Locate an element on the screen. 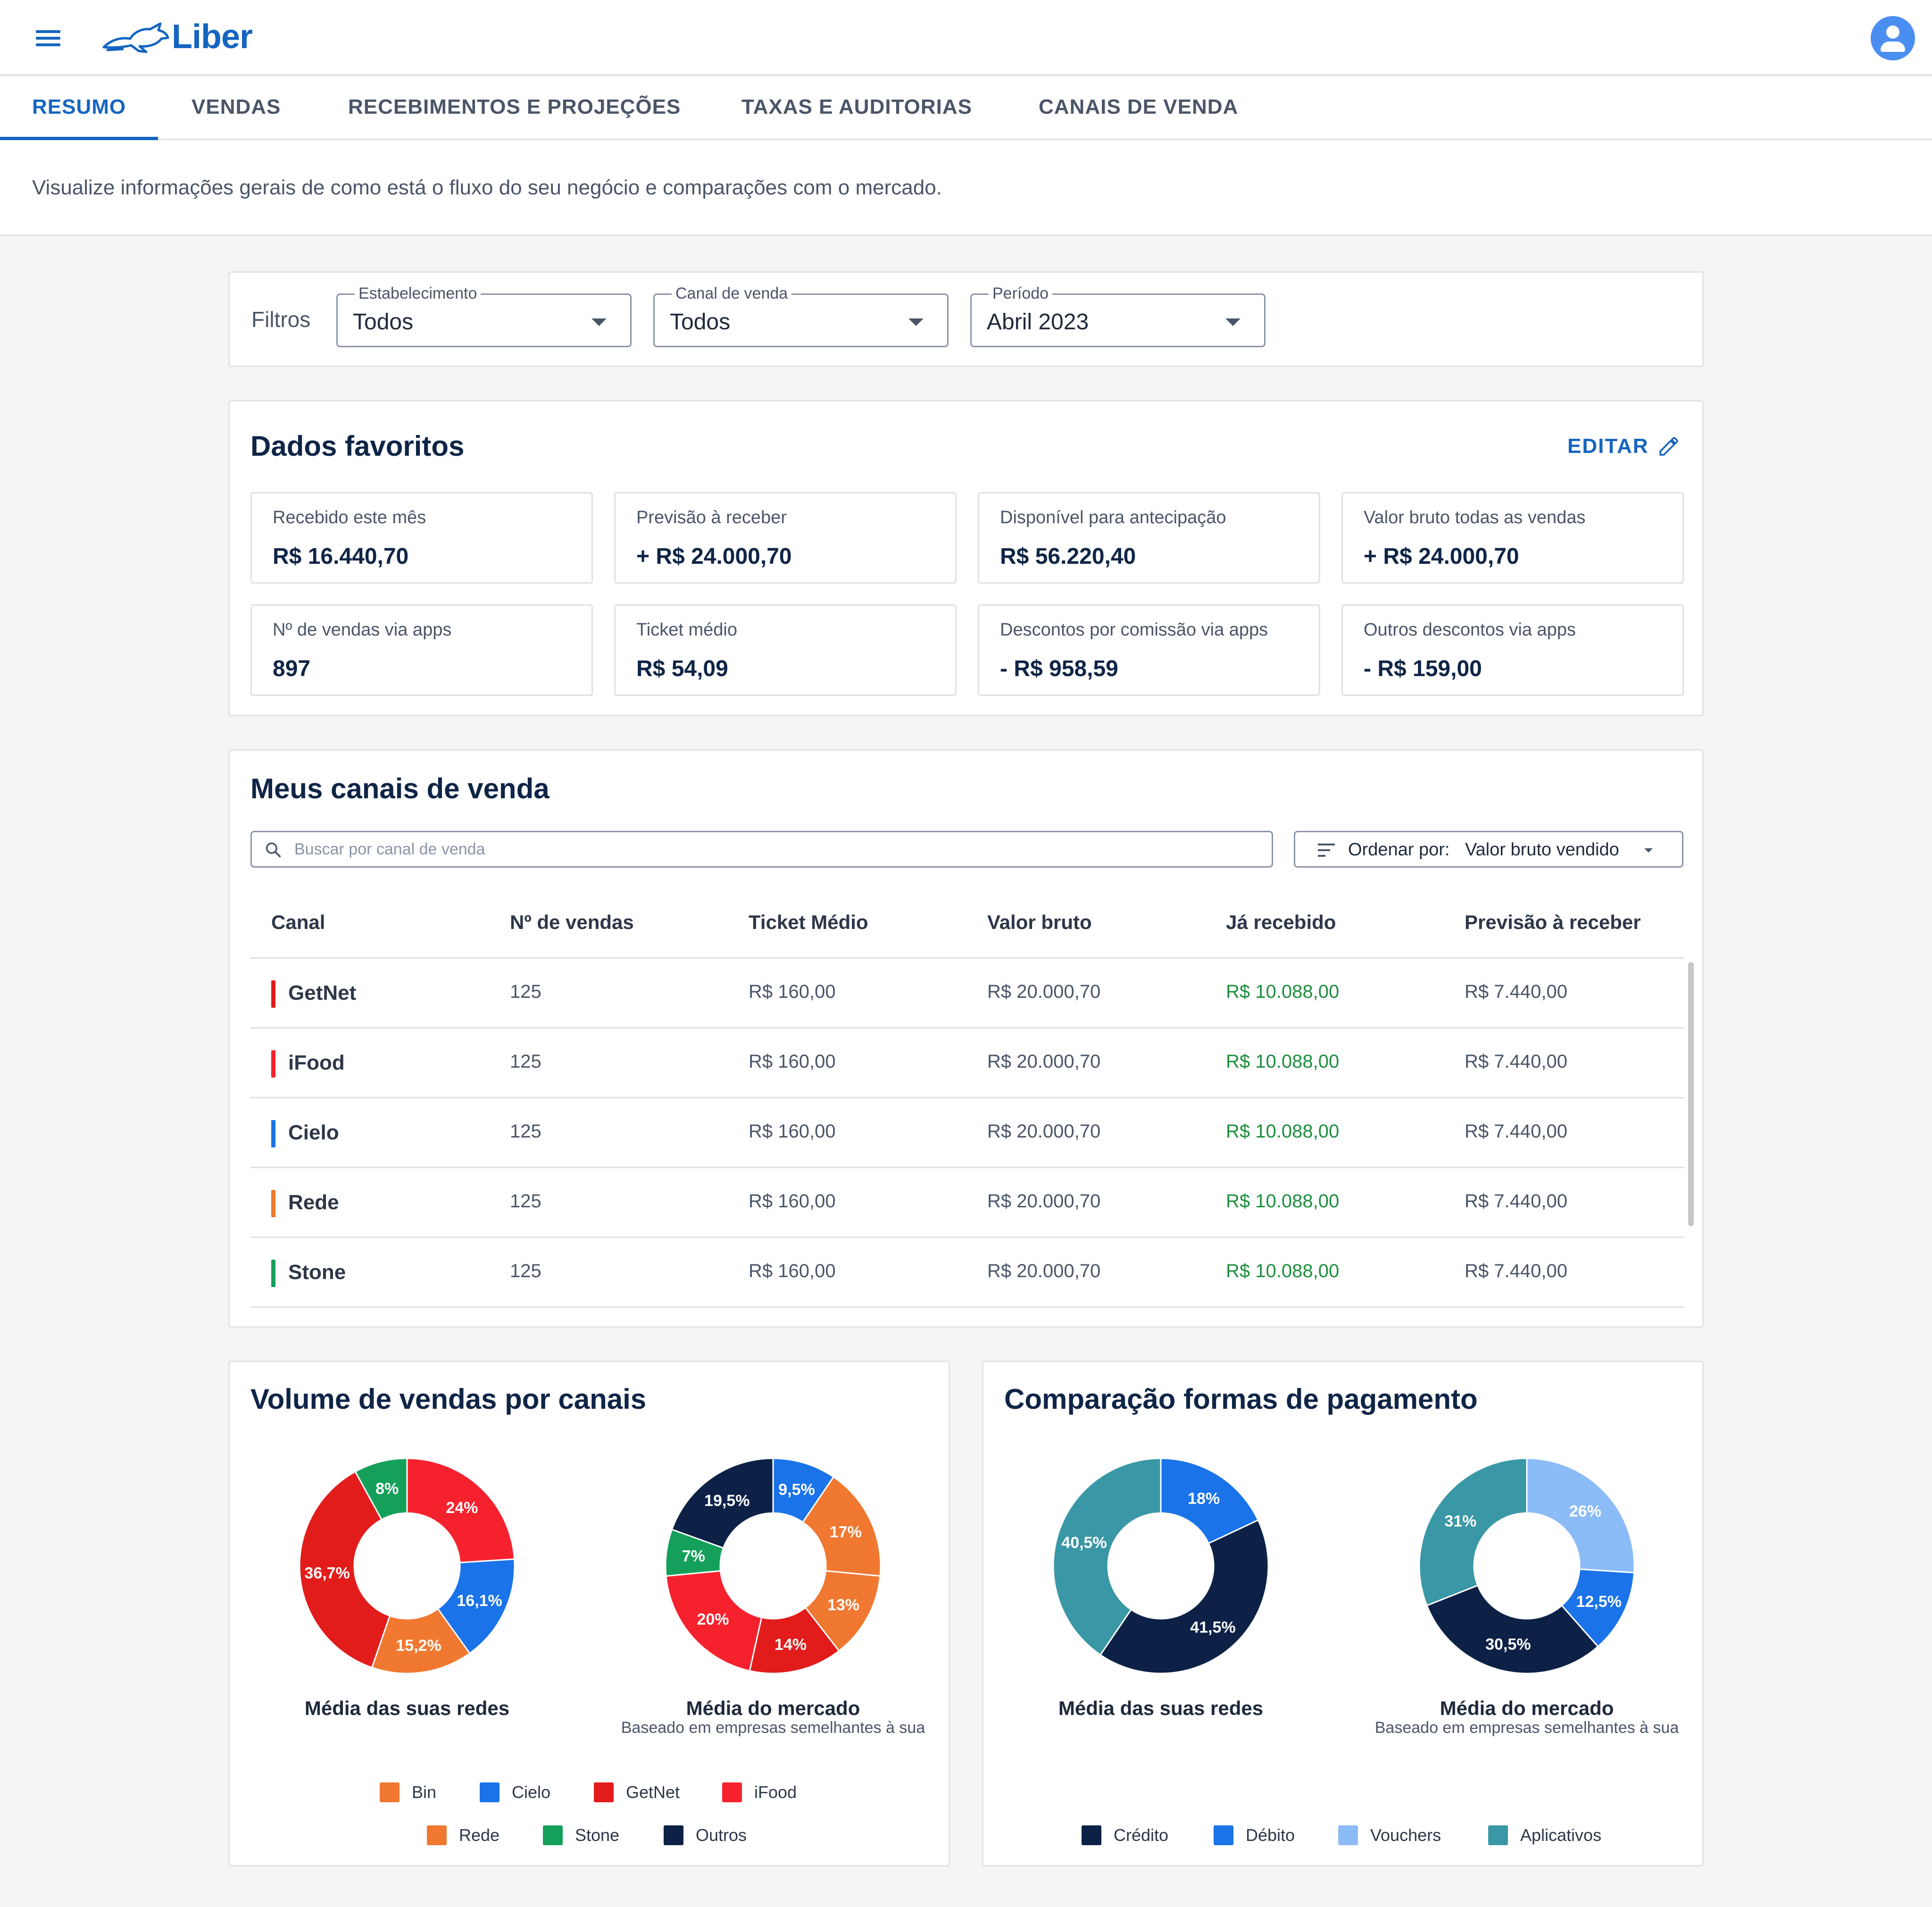  legend-item: Crédito is located at coordinates (1125, 1835).